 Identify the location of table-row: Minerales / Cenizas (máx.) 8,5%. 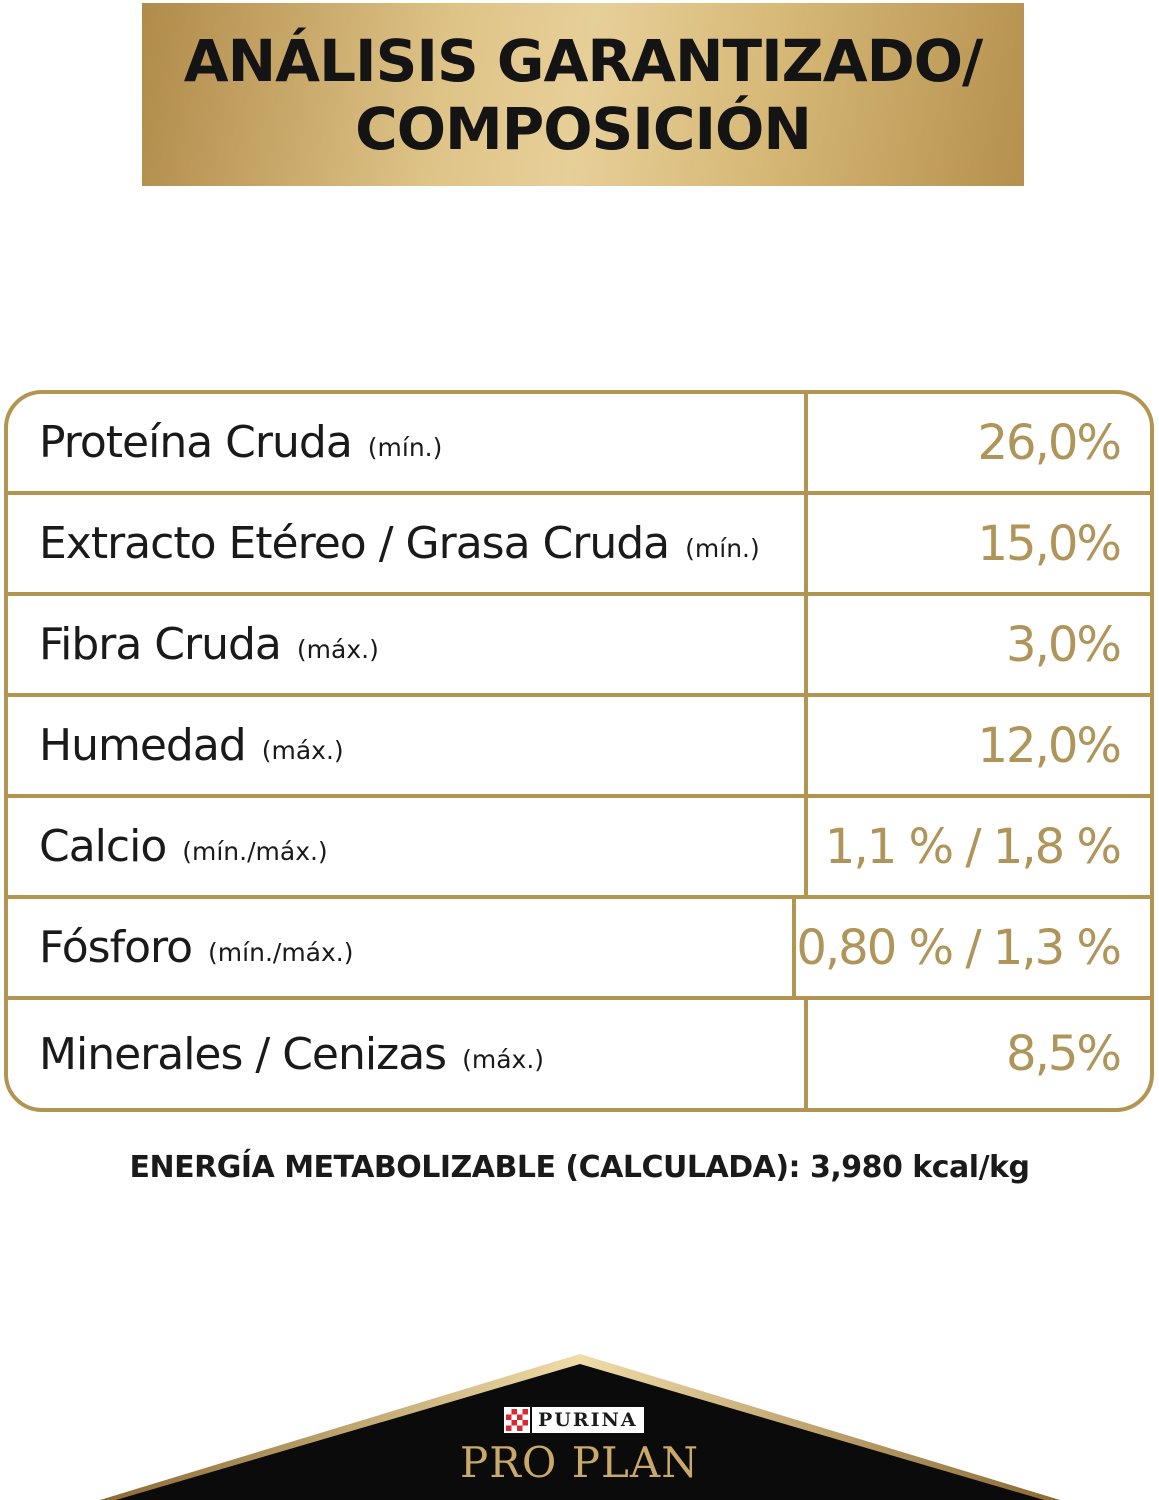
(579, 1054).